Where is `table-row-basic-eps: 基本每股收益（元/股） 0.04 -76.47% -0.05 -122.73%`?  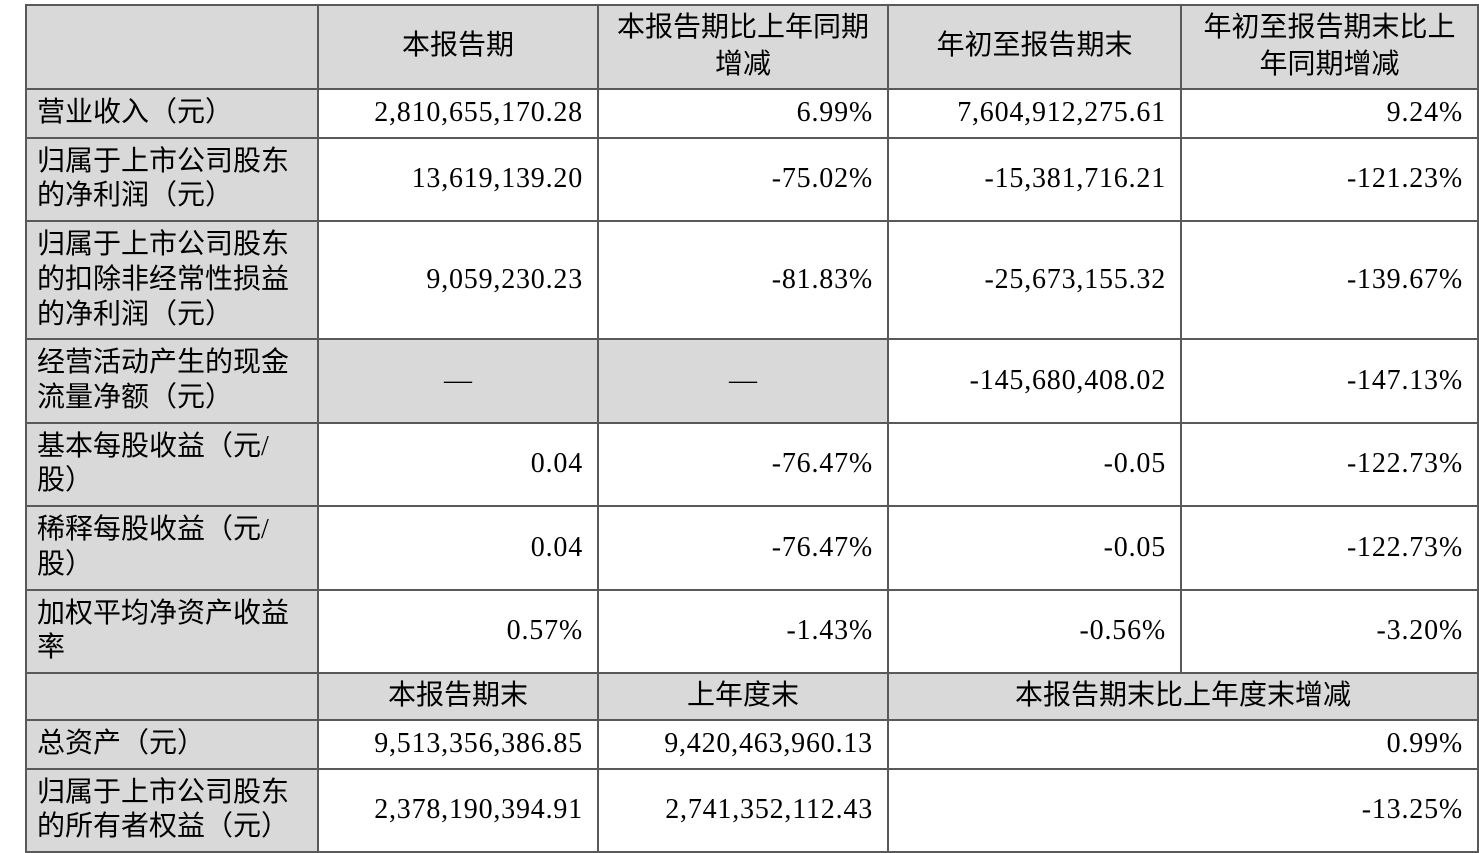 table-row-basic-eps: 基本每股收益（元/股） 0.04 -76.47% -0.05 -122.73% is located at coordinates (752, 464).